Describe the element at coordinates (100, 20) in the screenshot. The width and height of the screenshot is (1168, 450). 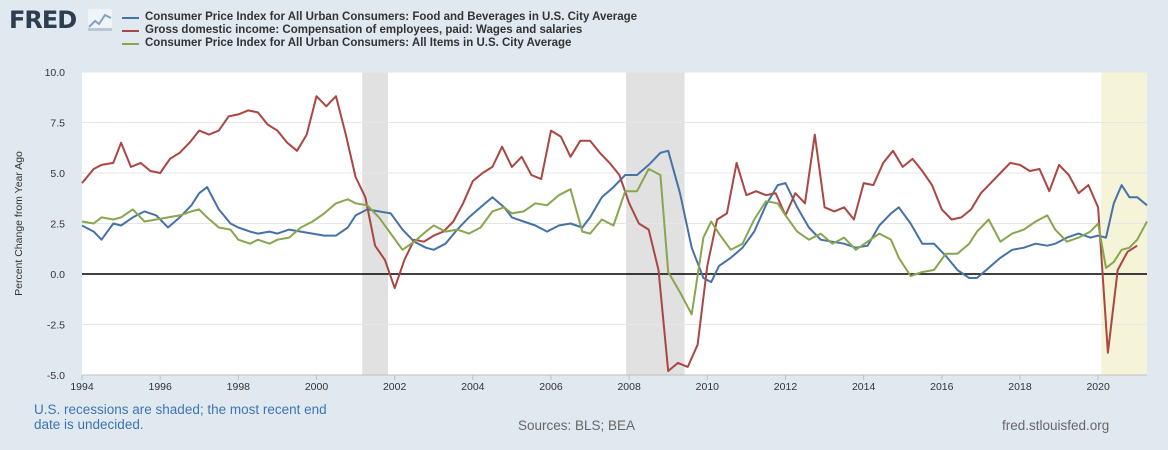
I see `chart-trend-icon` at that location.